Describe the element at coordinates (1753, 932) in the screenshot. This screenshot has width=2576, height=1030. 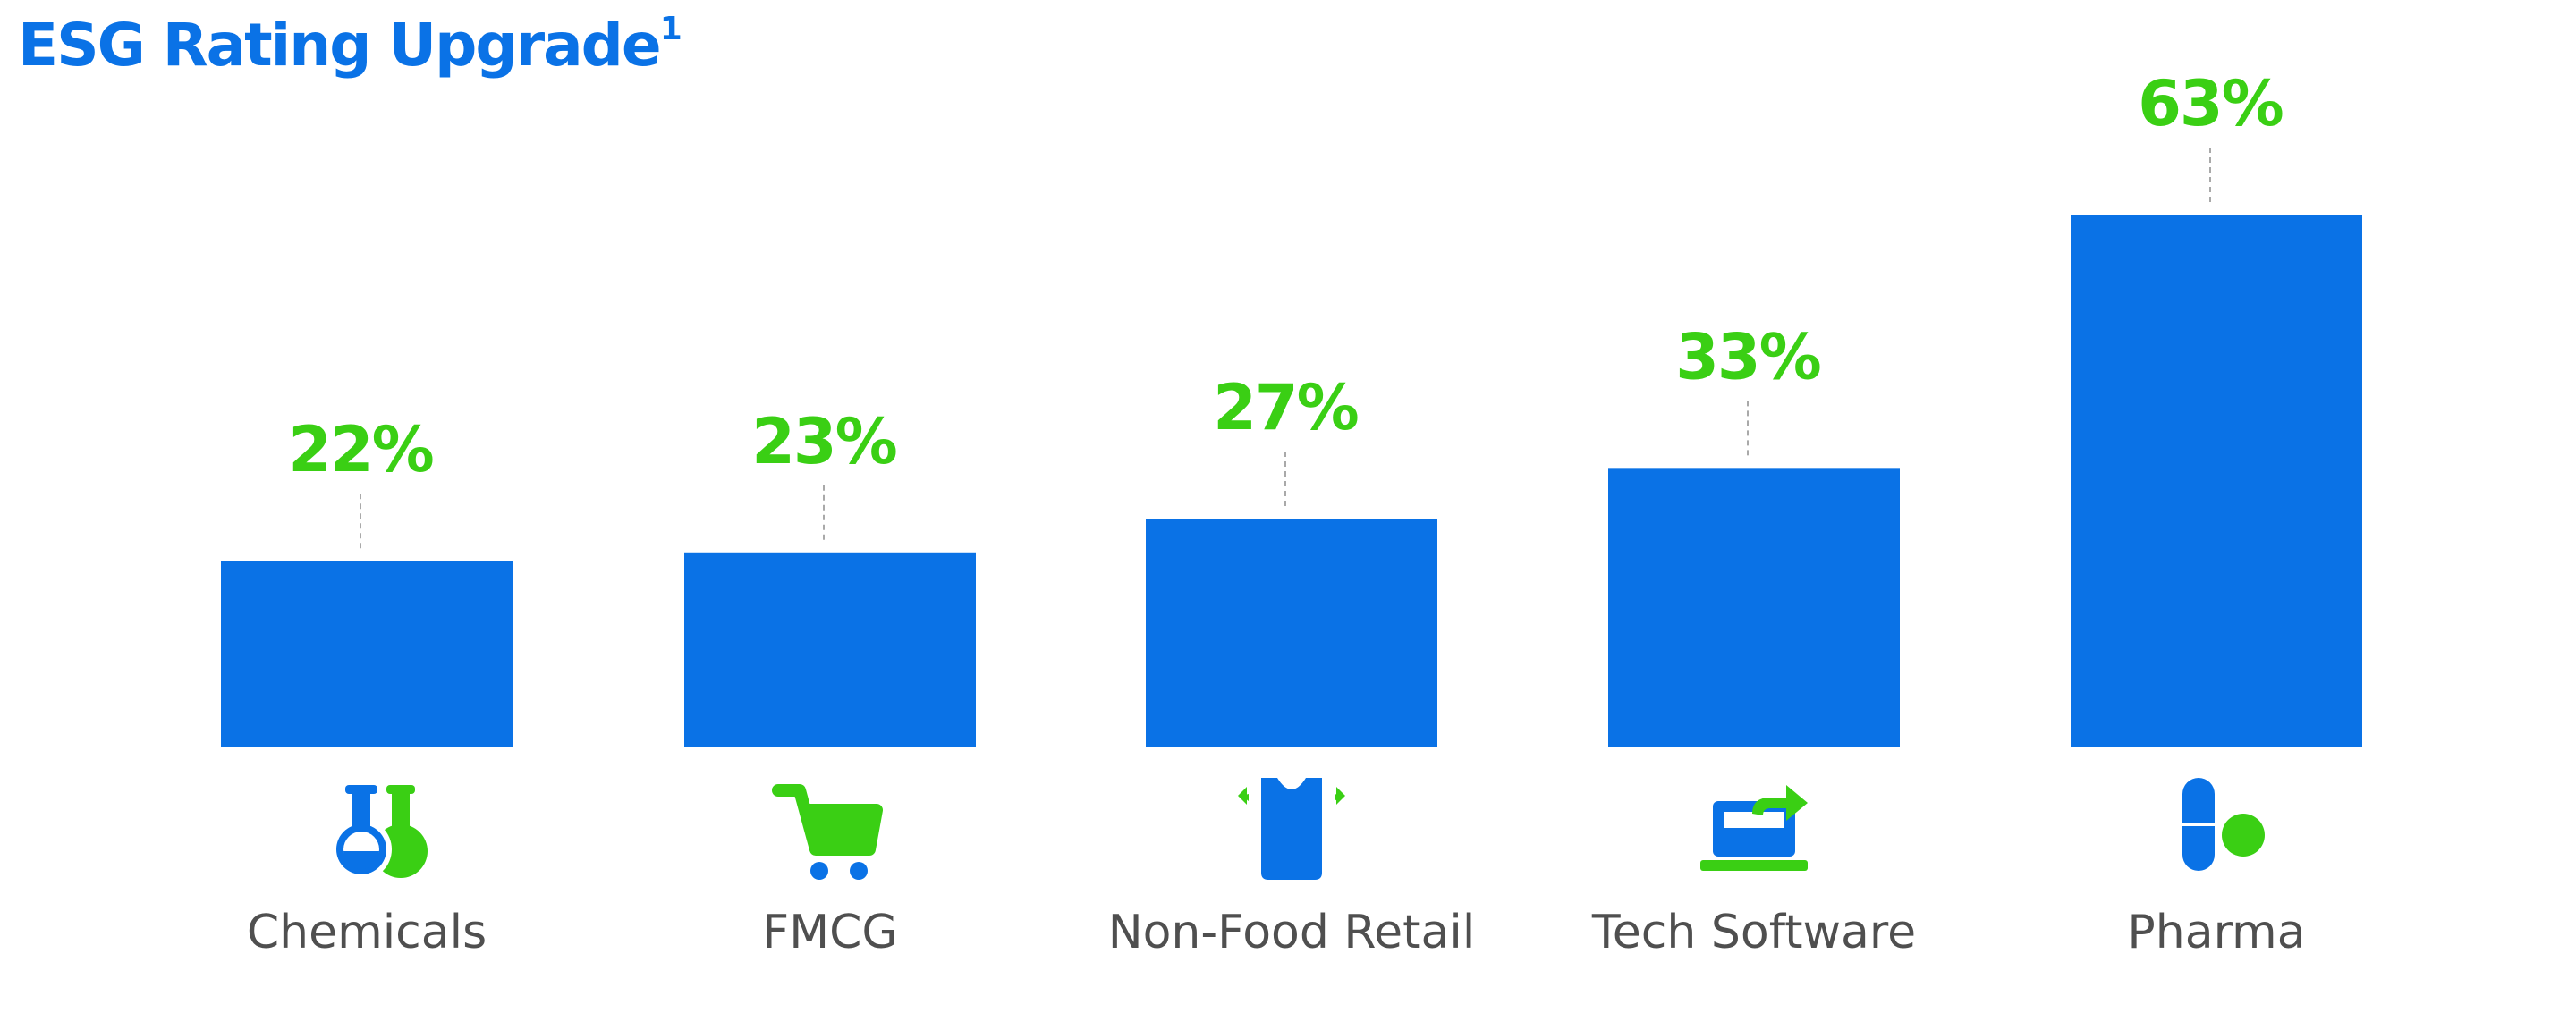
I see `category-label: Tech Software` at that location.